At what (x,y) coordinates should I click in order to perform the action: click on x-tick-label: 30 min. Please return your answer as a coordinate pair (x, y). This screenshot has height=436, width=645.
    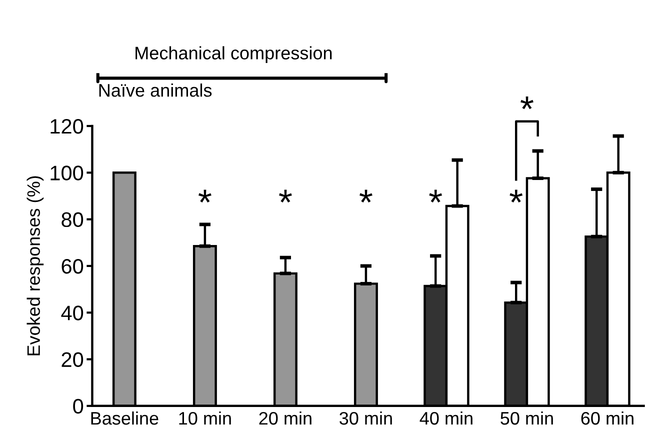
    Looking at the image, I should click on (366, 418).